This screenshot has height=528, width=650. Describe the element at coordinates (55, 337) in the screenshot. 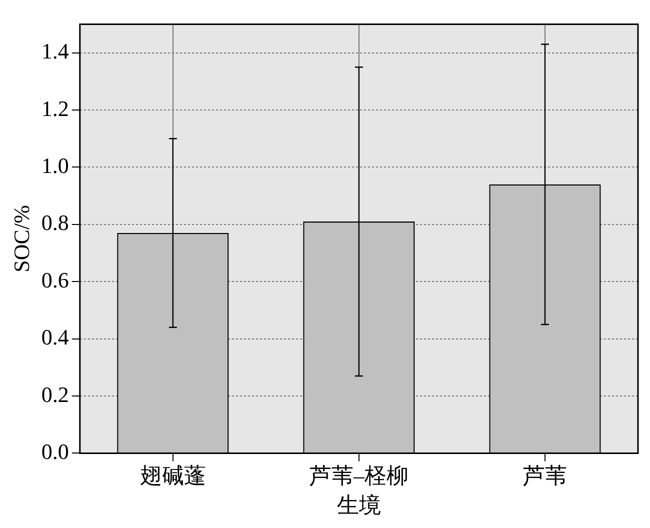

I see `y-tick-label: 0.4` at that location.